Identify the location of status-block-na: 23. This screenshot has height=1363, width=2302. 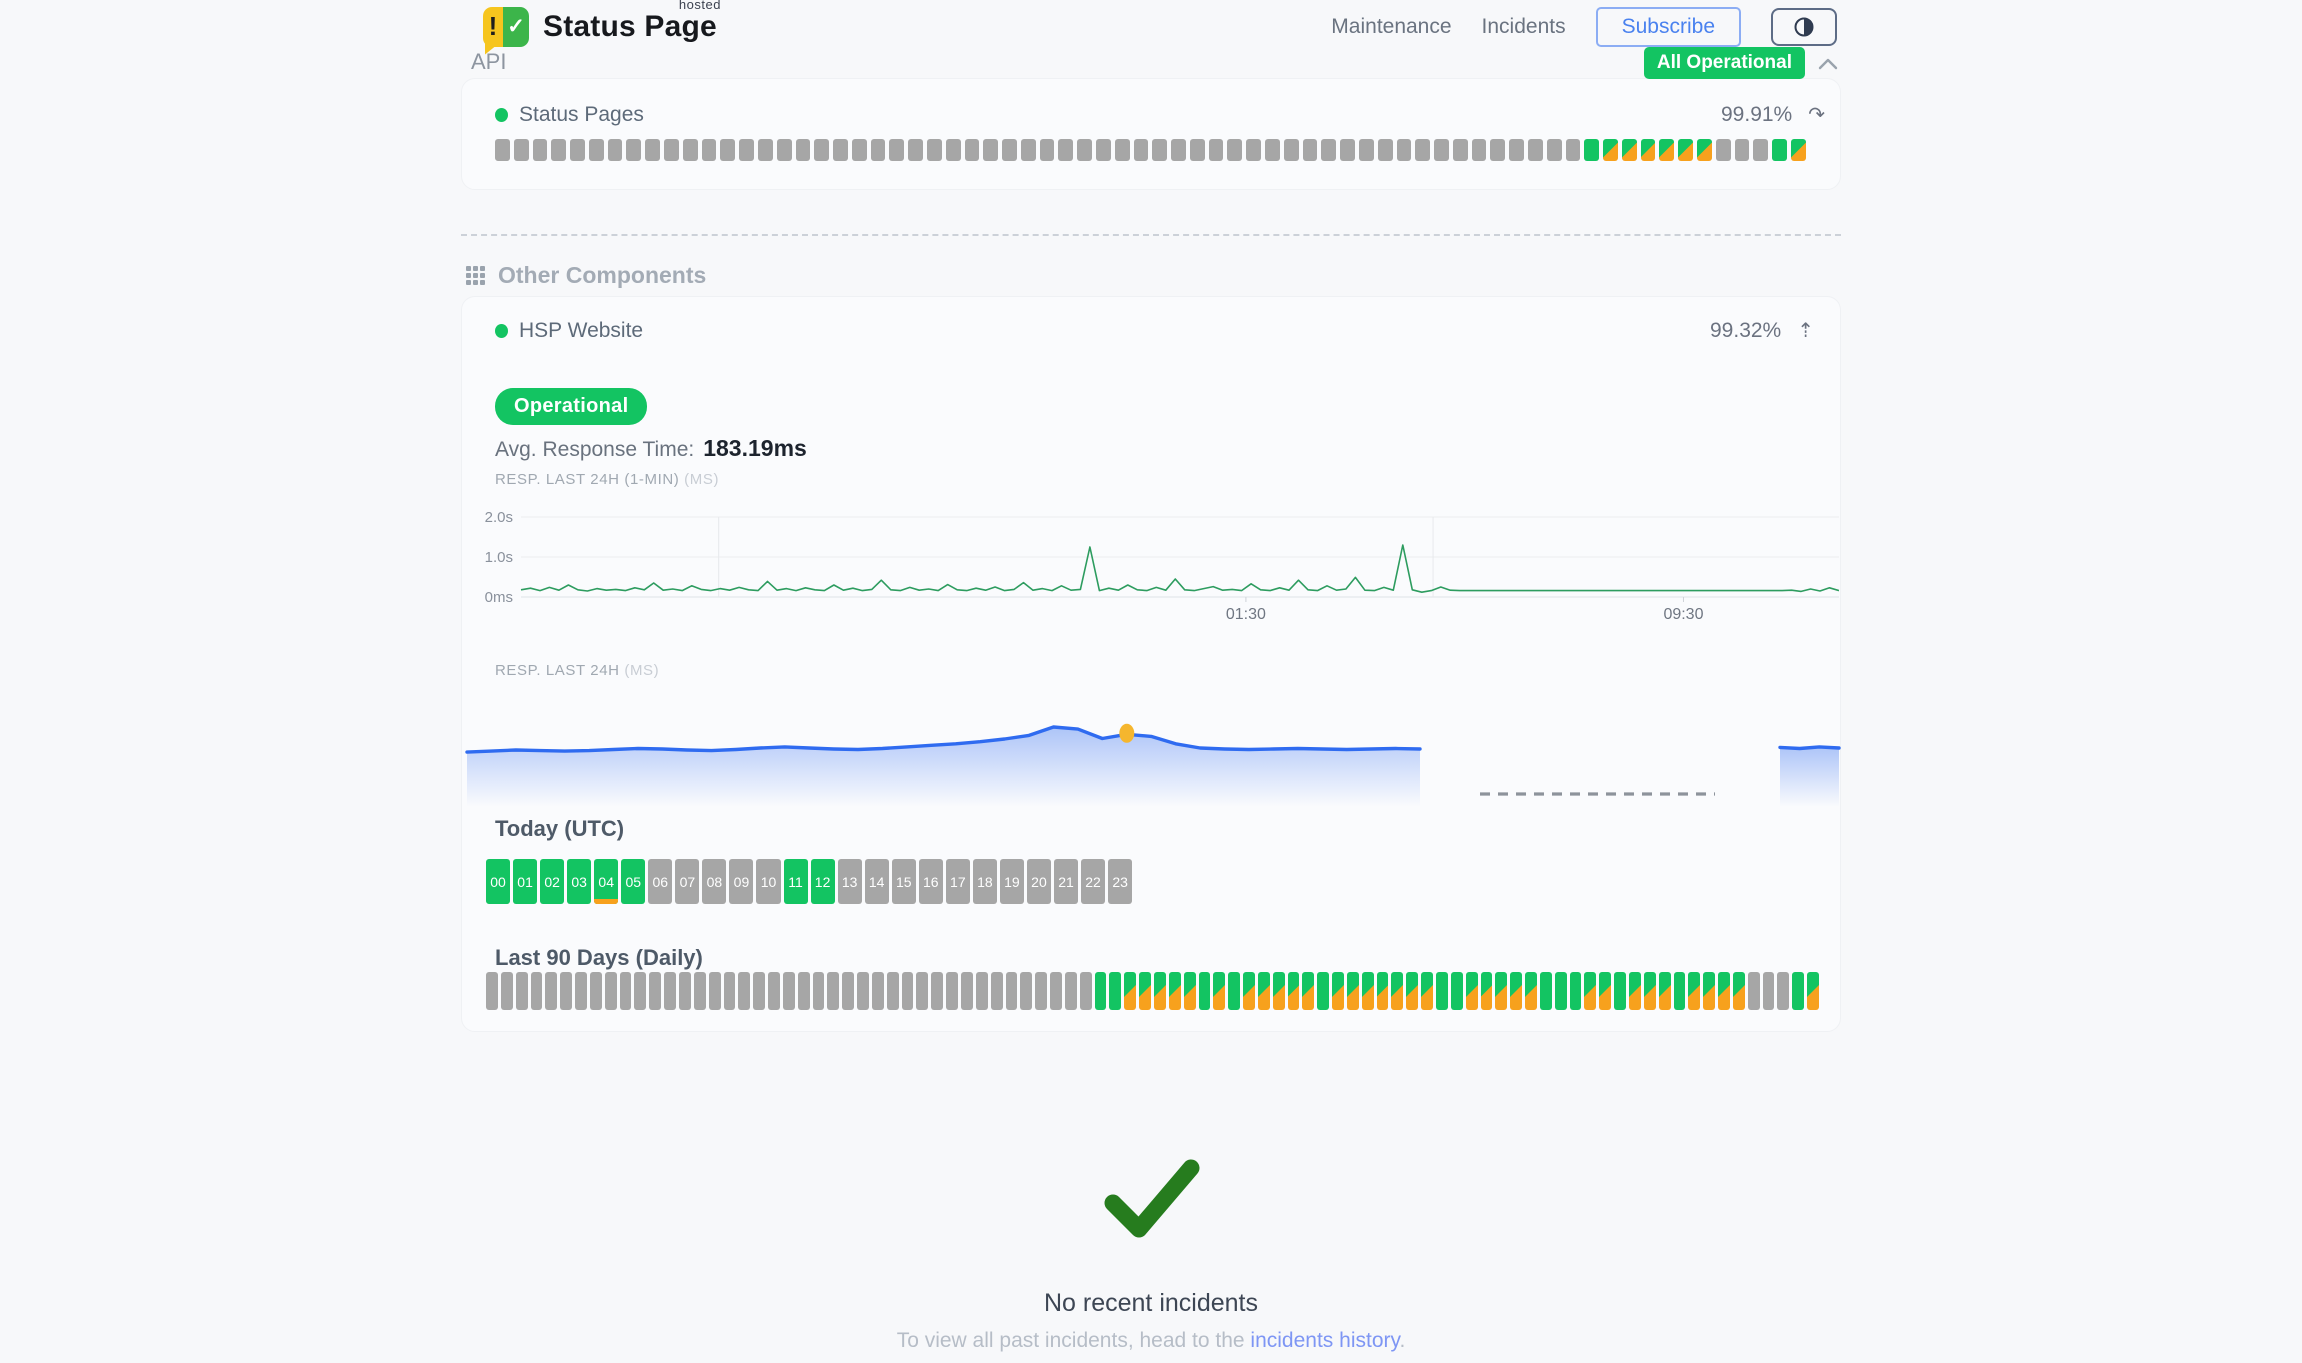
(1120, 881).